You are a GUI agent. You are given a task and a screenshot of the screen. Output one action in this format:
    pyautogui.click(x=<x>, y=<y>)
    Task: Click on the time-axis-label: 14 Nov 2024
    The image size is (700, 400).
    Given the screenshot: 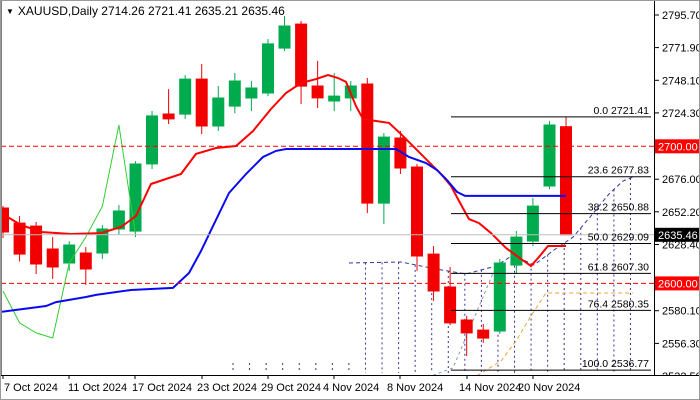 What is the action you would take?
    pyautogui.click(x=490, y=388)
    